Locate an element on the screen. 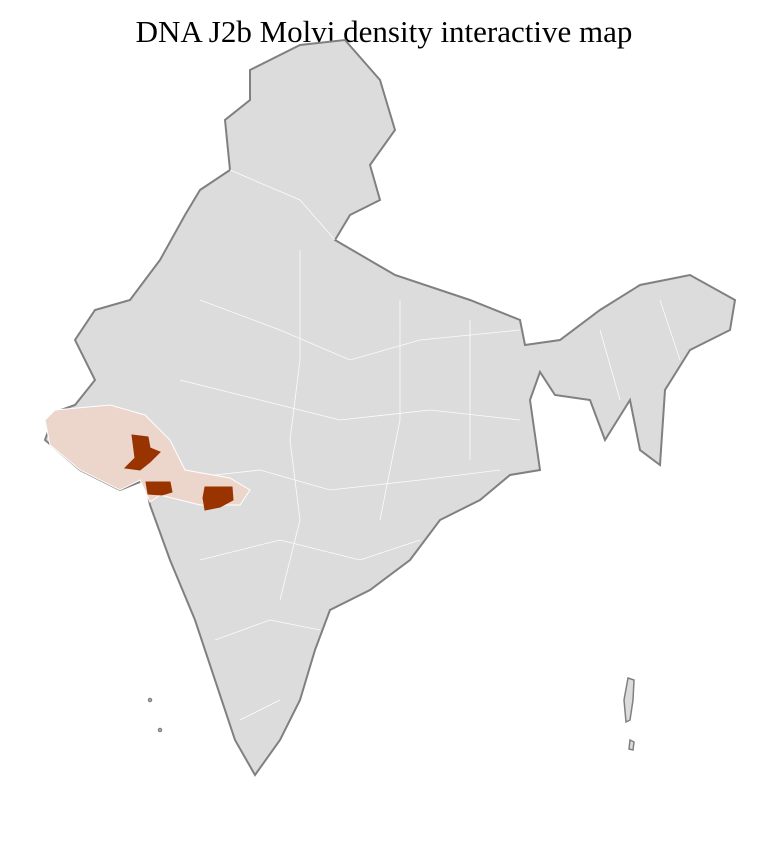 The width and height of the screenshot is (768, 858). lakshadweep-islands is located at coordinates (155, 715).